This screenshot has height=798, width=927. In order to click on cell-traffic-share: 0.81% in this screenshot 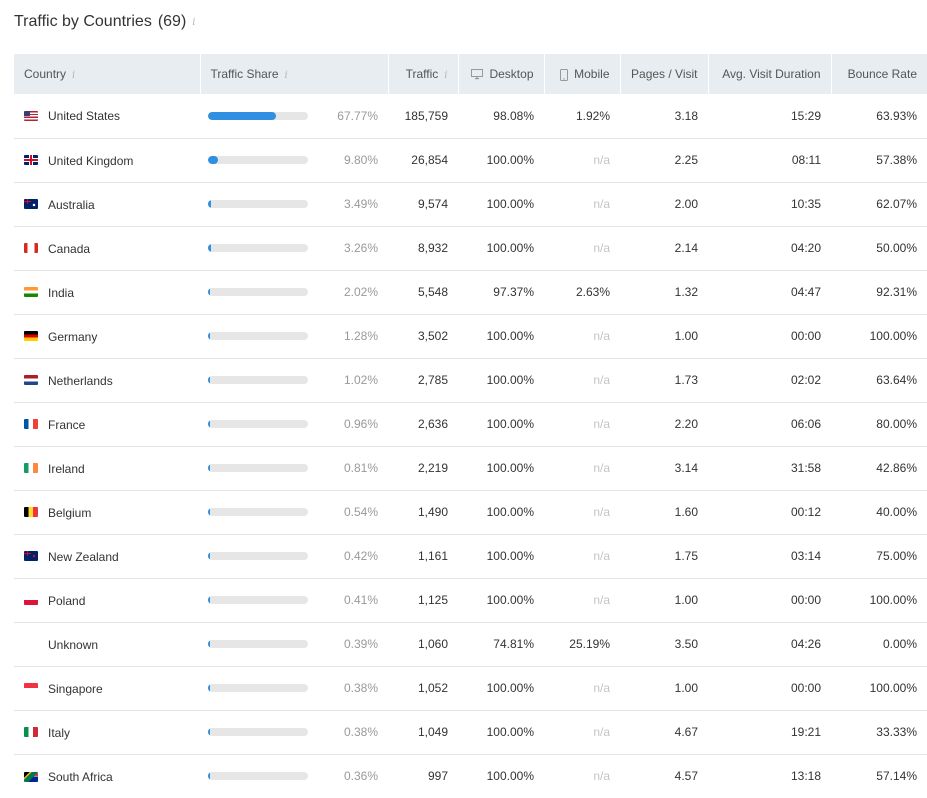, I will do `click(294, 468)`.